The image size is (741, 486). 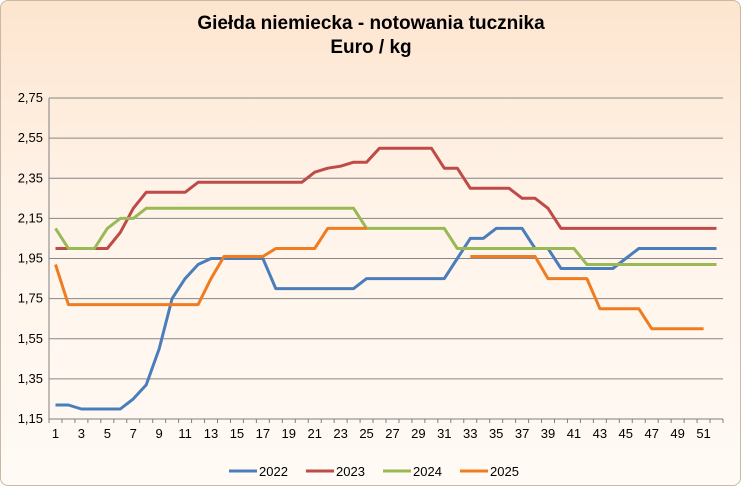 I want to click on x-tick-label: 39, so click(x=548, y=433).